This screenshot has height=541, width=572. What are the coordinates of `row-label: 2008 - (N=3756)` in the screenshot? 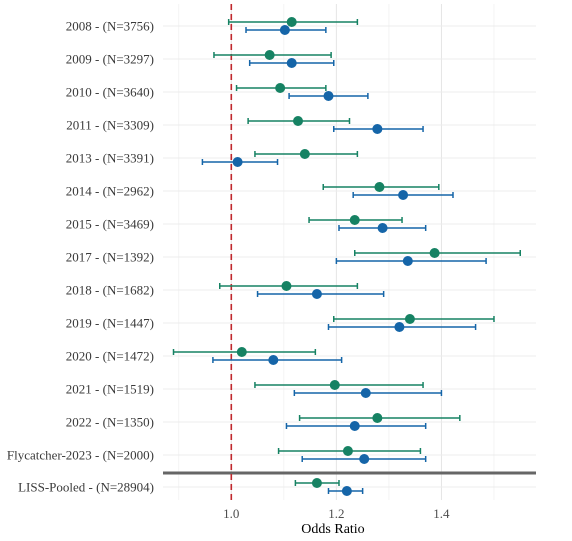 It's located at (110, 26).